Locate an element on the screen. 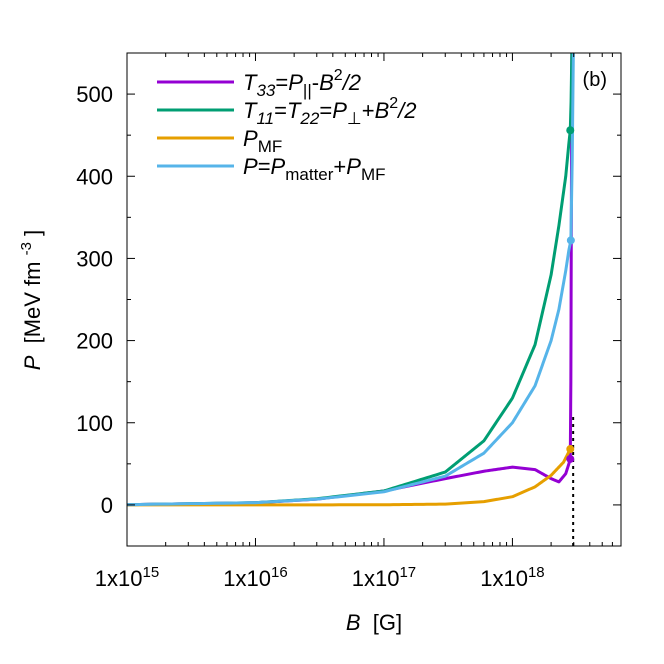  legend-item-T33: T33=P||-B2/2 is located at coordinates (259, 83).